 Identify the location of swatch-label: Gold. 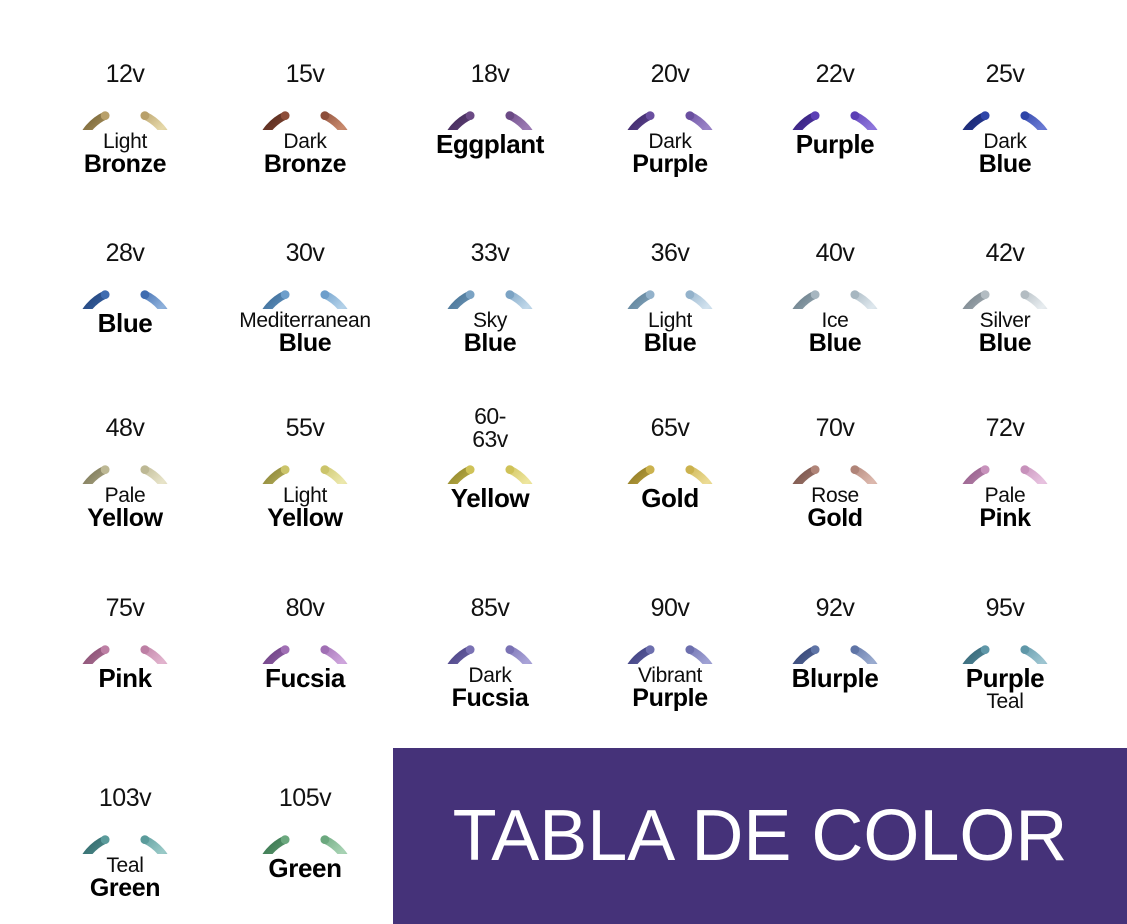
(670, 498).